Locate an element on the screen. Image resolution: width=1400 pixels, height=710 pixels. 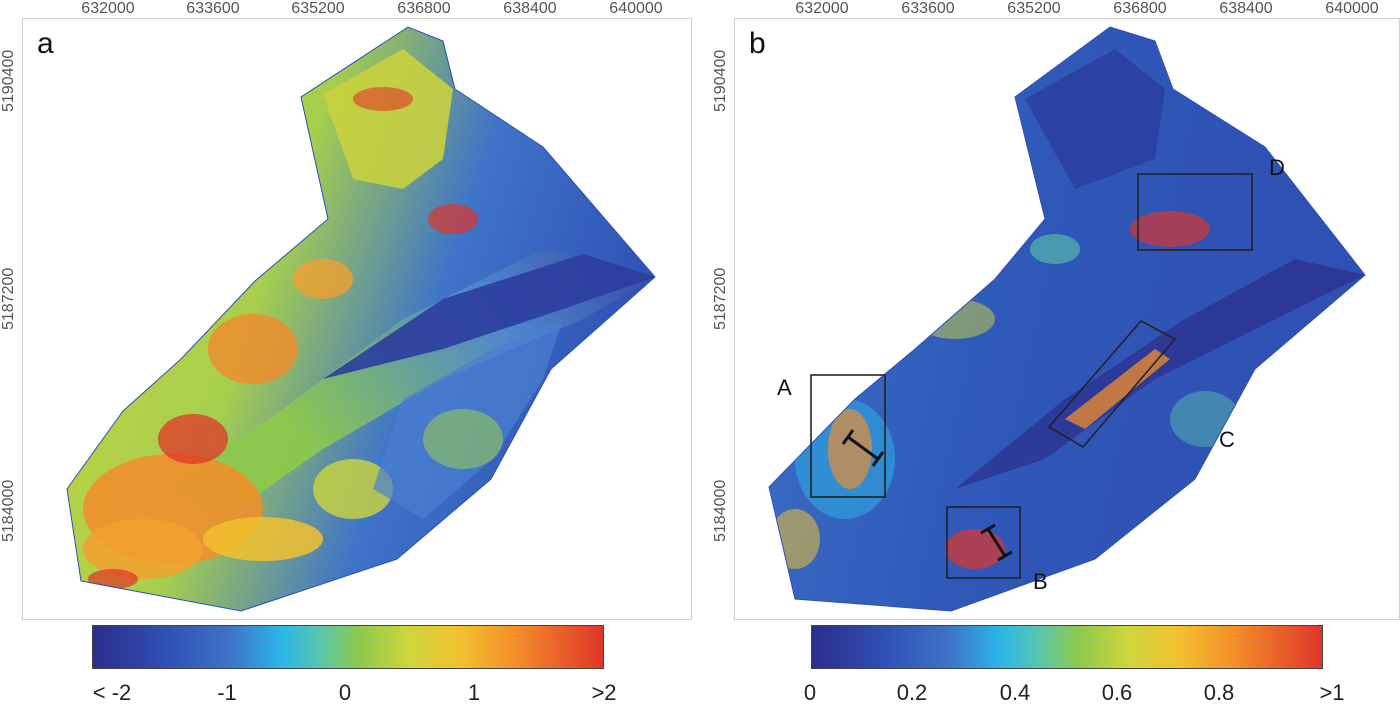
colorbar-a is located at coordinates (348, 647).